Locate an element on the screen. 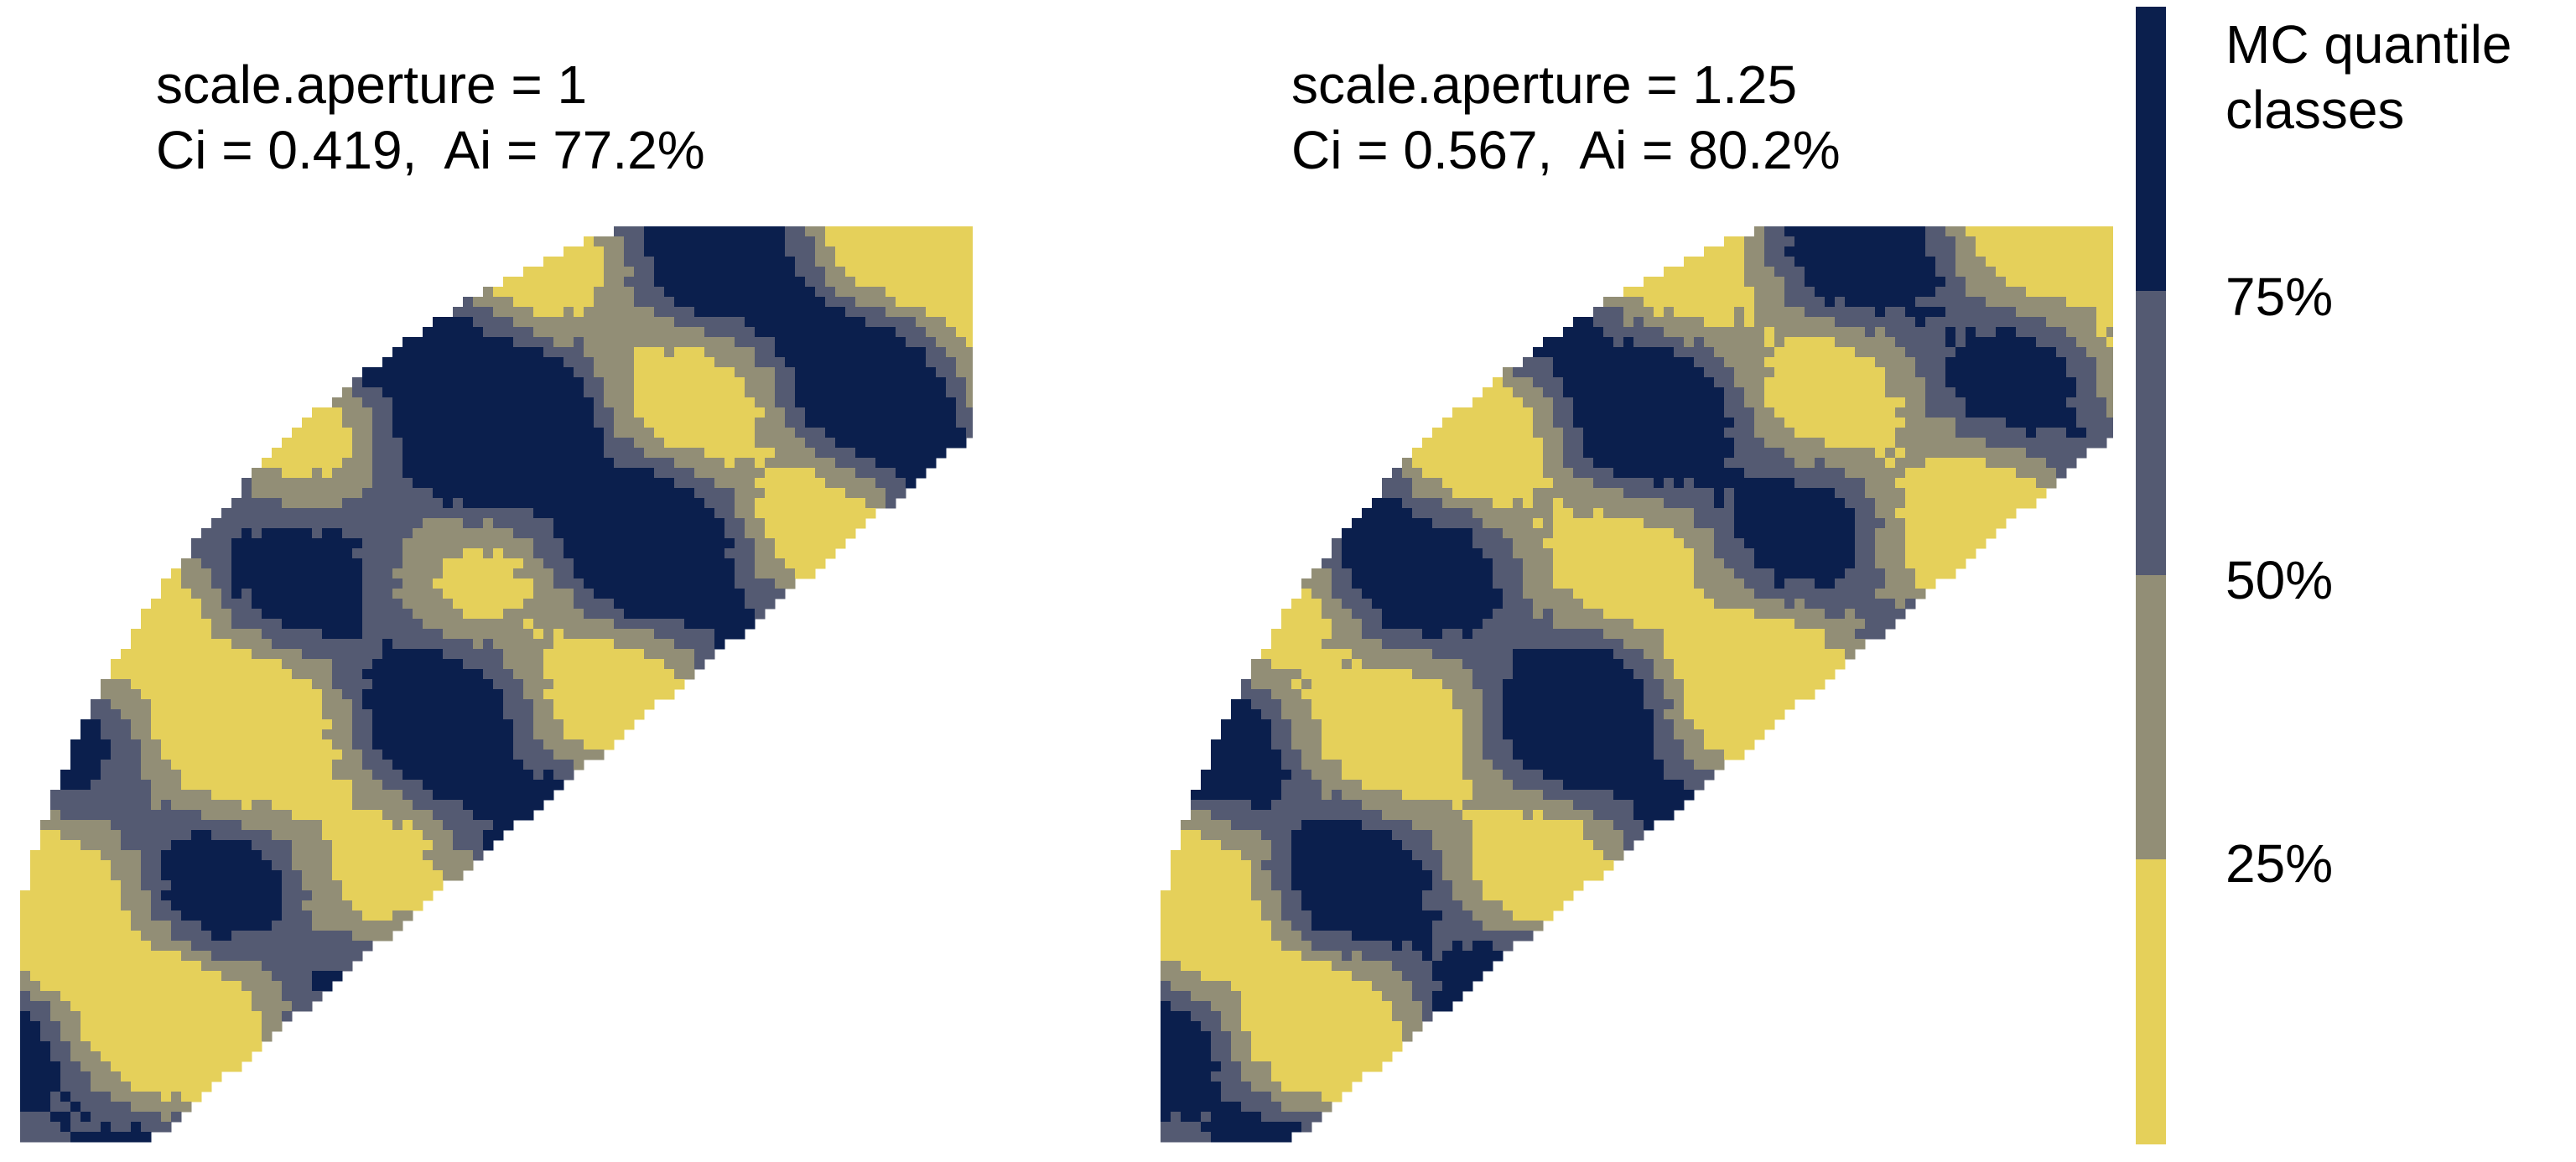 This screenshot has width=2576, height=1162. panel-title-right-line-2: Ci = 0.567, Ai = 80.2% is located at coordinates (1566, 150).